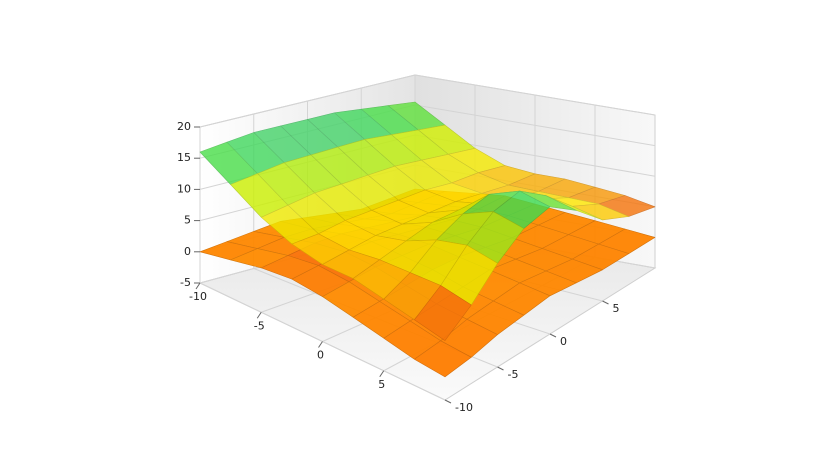 Image resolution: width=828 pixels, height=466 pixels. What do you see at coordinates (563, 341) in the screenshot?
I see `y-tick-label: 0` at bounding box center [563, 341].